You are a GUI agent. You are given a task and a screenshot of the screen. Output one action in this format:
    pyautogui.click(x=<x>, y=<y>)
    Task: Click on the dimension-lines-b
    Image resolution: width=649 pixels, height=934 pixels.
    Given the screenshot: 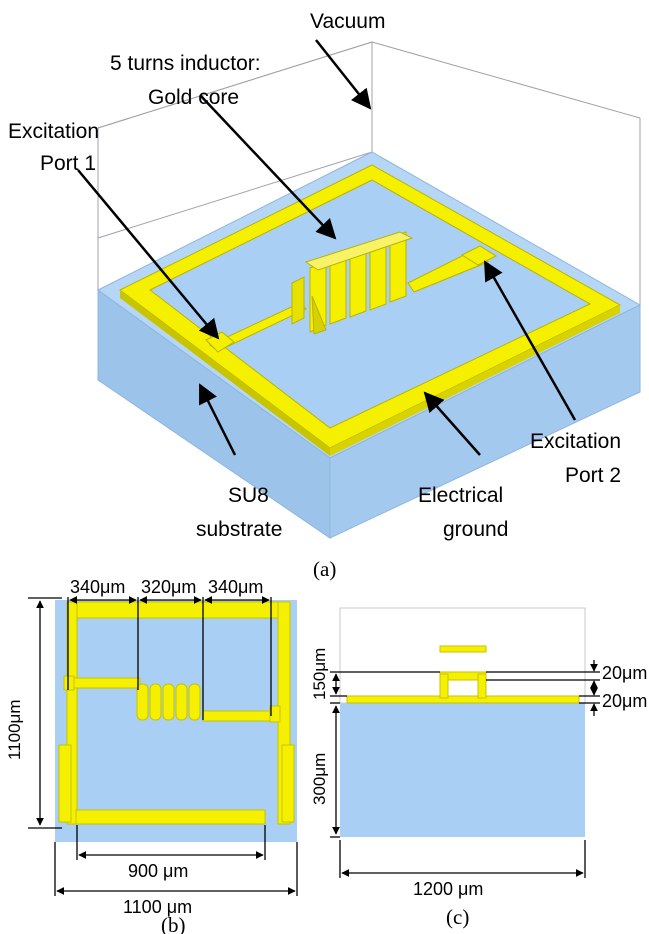 What is the action you would take?
    pyautogui.click(x=163, y=746)
    